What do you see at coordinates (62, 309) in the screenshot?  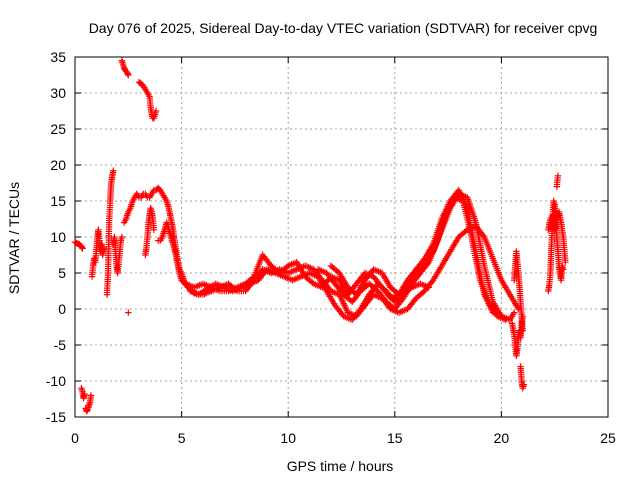 I see `y-tick-label: 0` at bounding box center [62, 309].